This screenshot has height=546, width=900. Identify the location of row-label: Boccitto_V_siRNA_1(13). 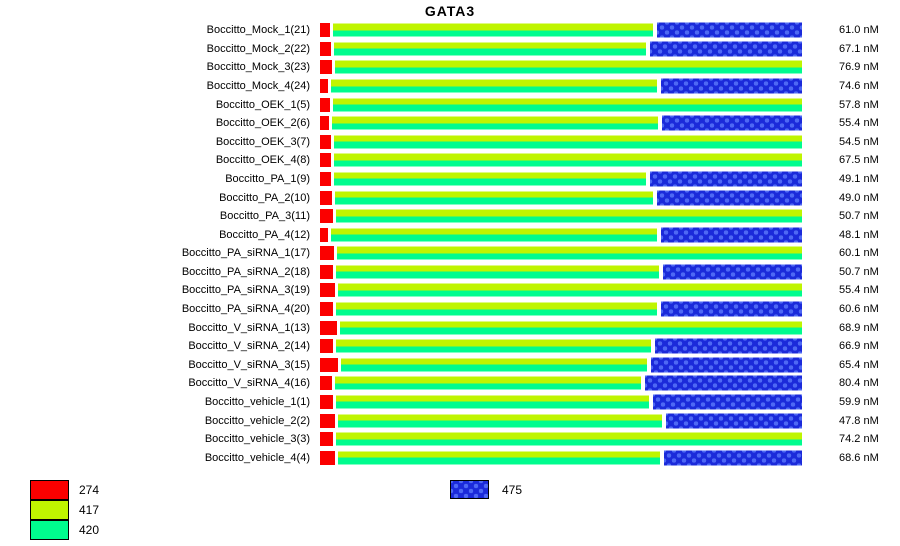
(249, 327).